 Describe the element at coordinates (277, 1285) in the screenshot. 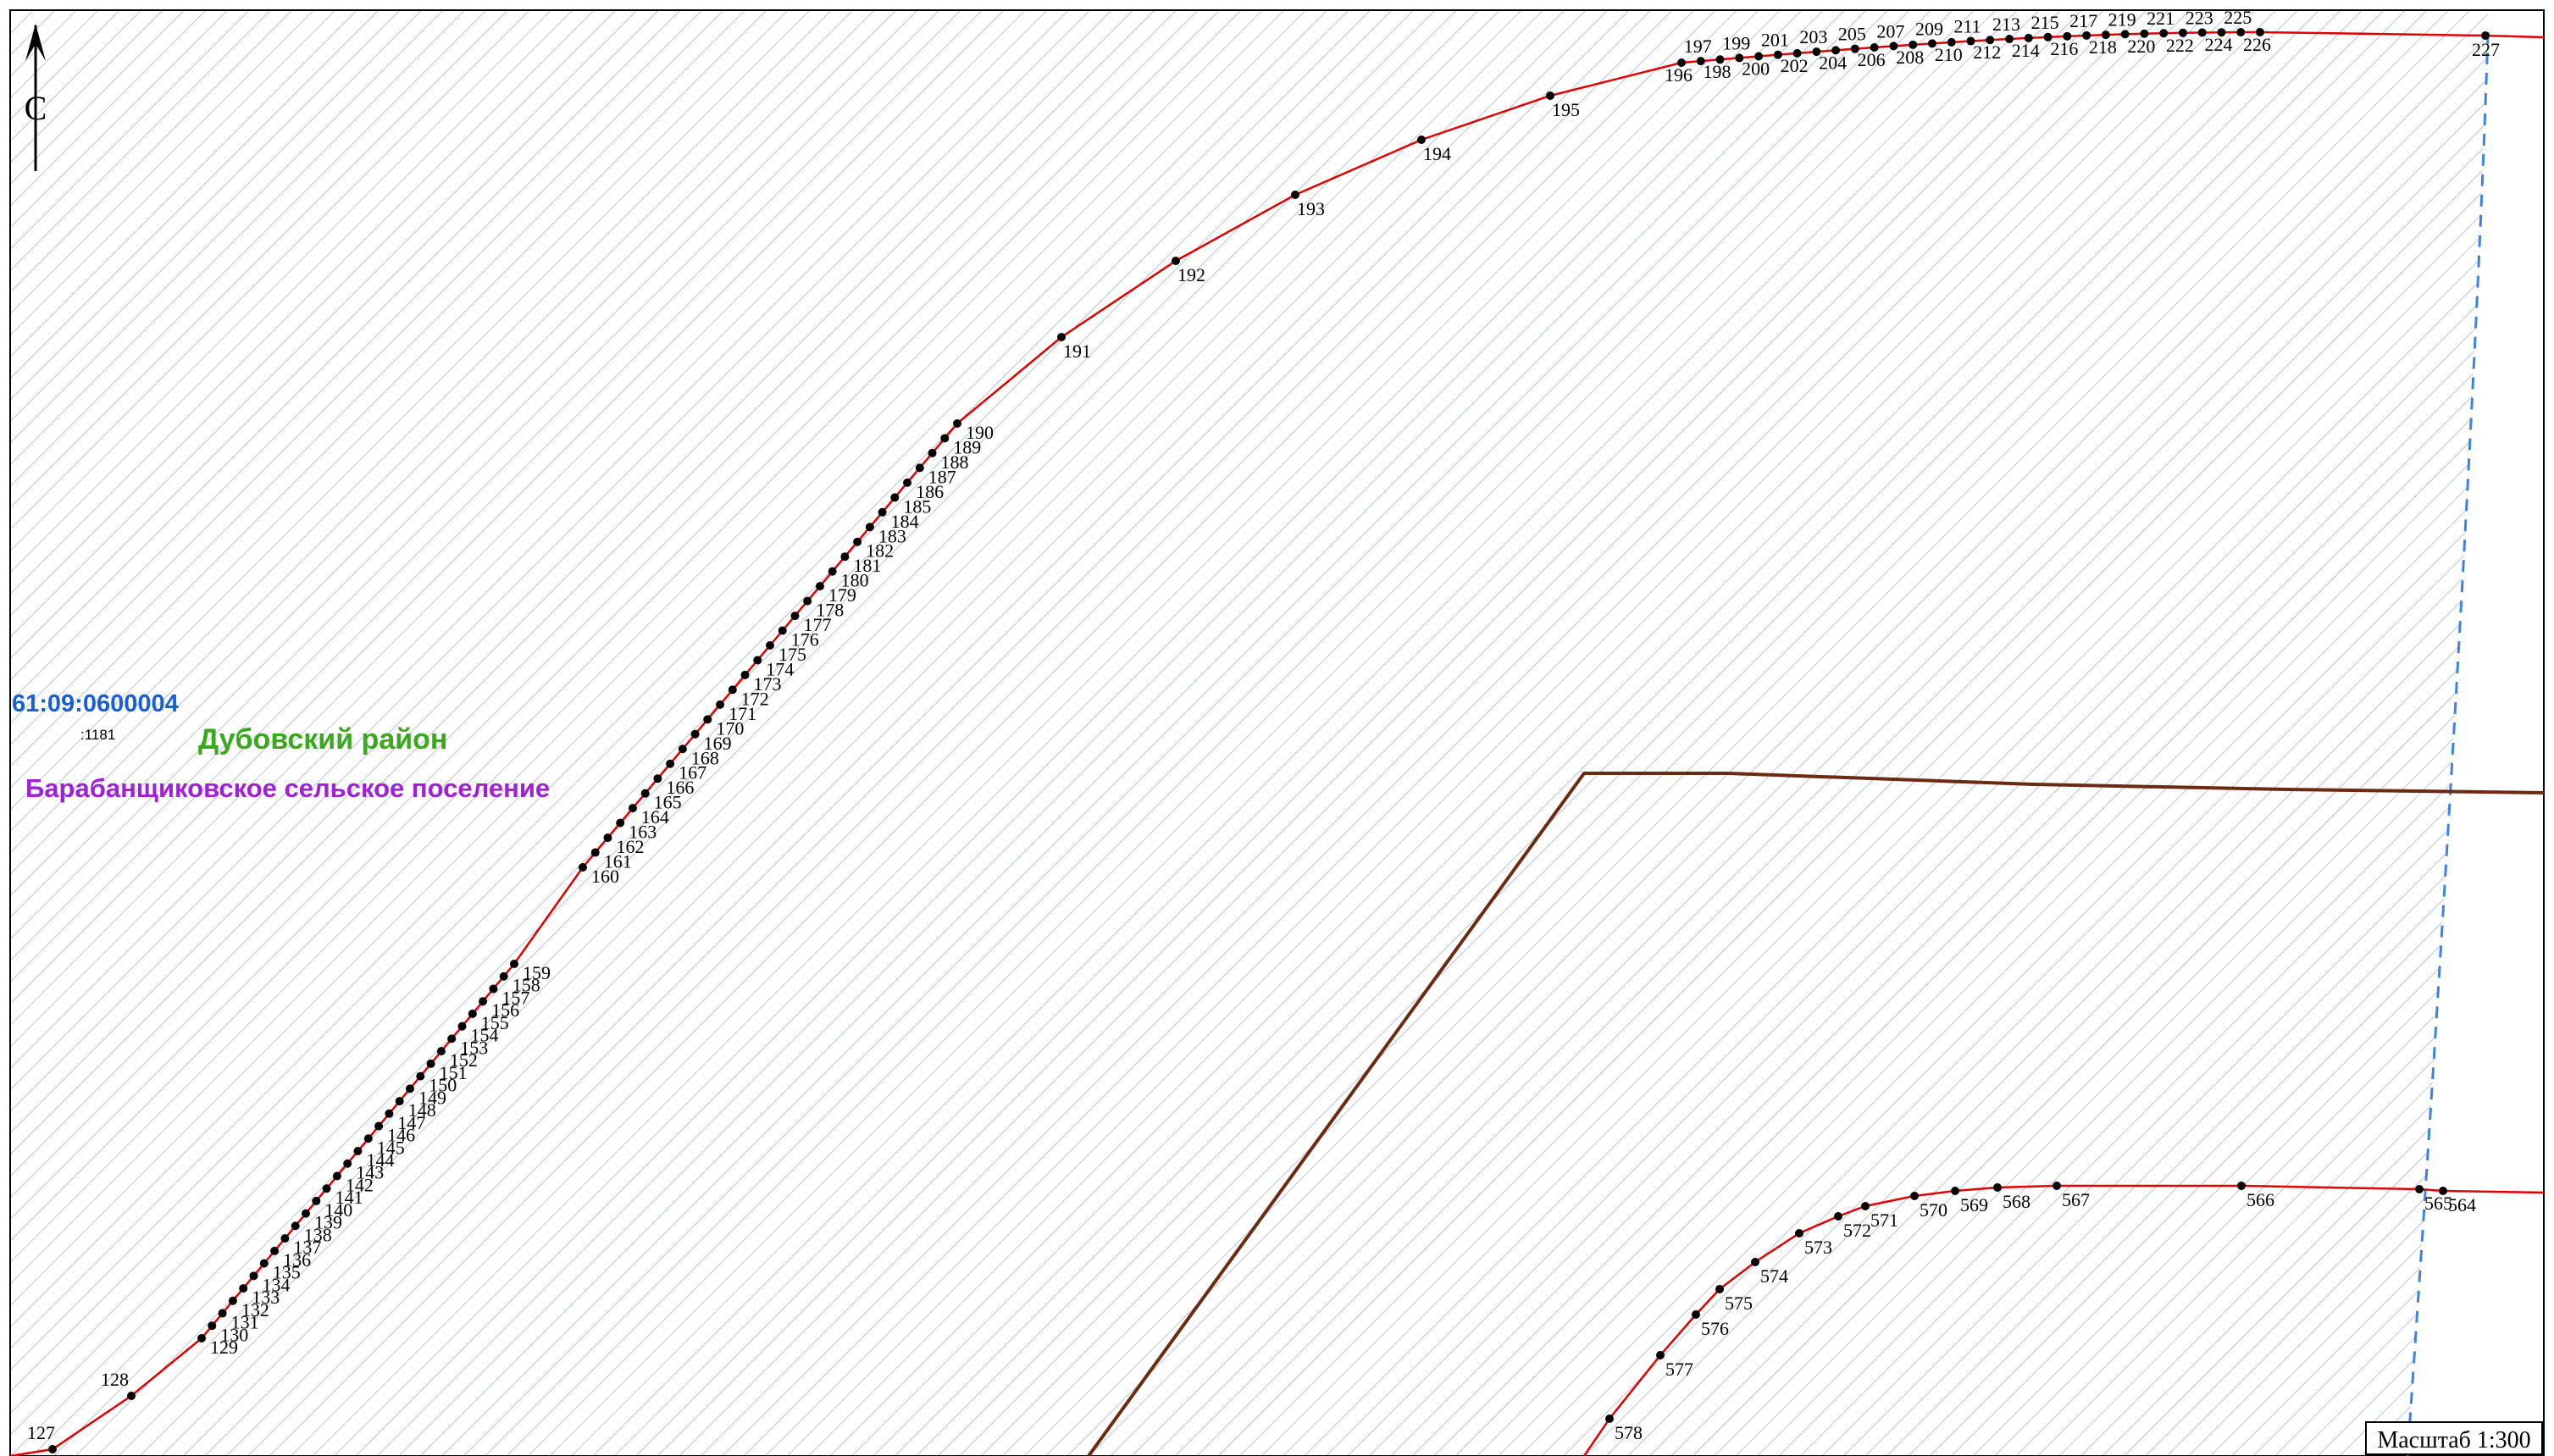

I see `boundary-point-label: 134` at that location.